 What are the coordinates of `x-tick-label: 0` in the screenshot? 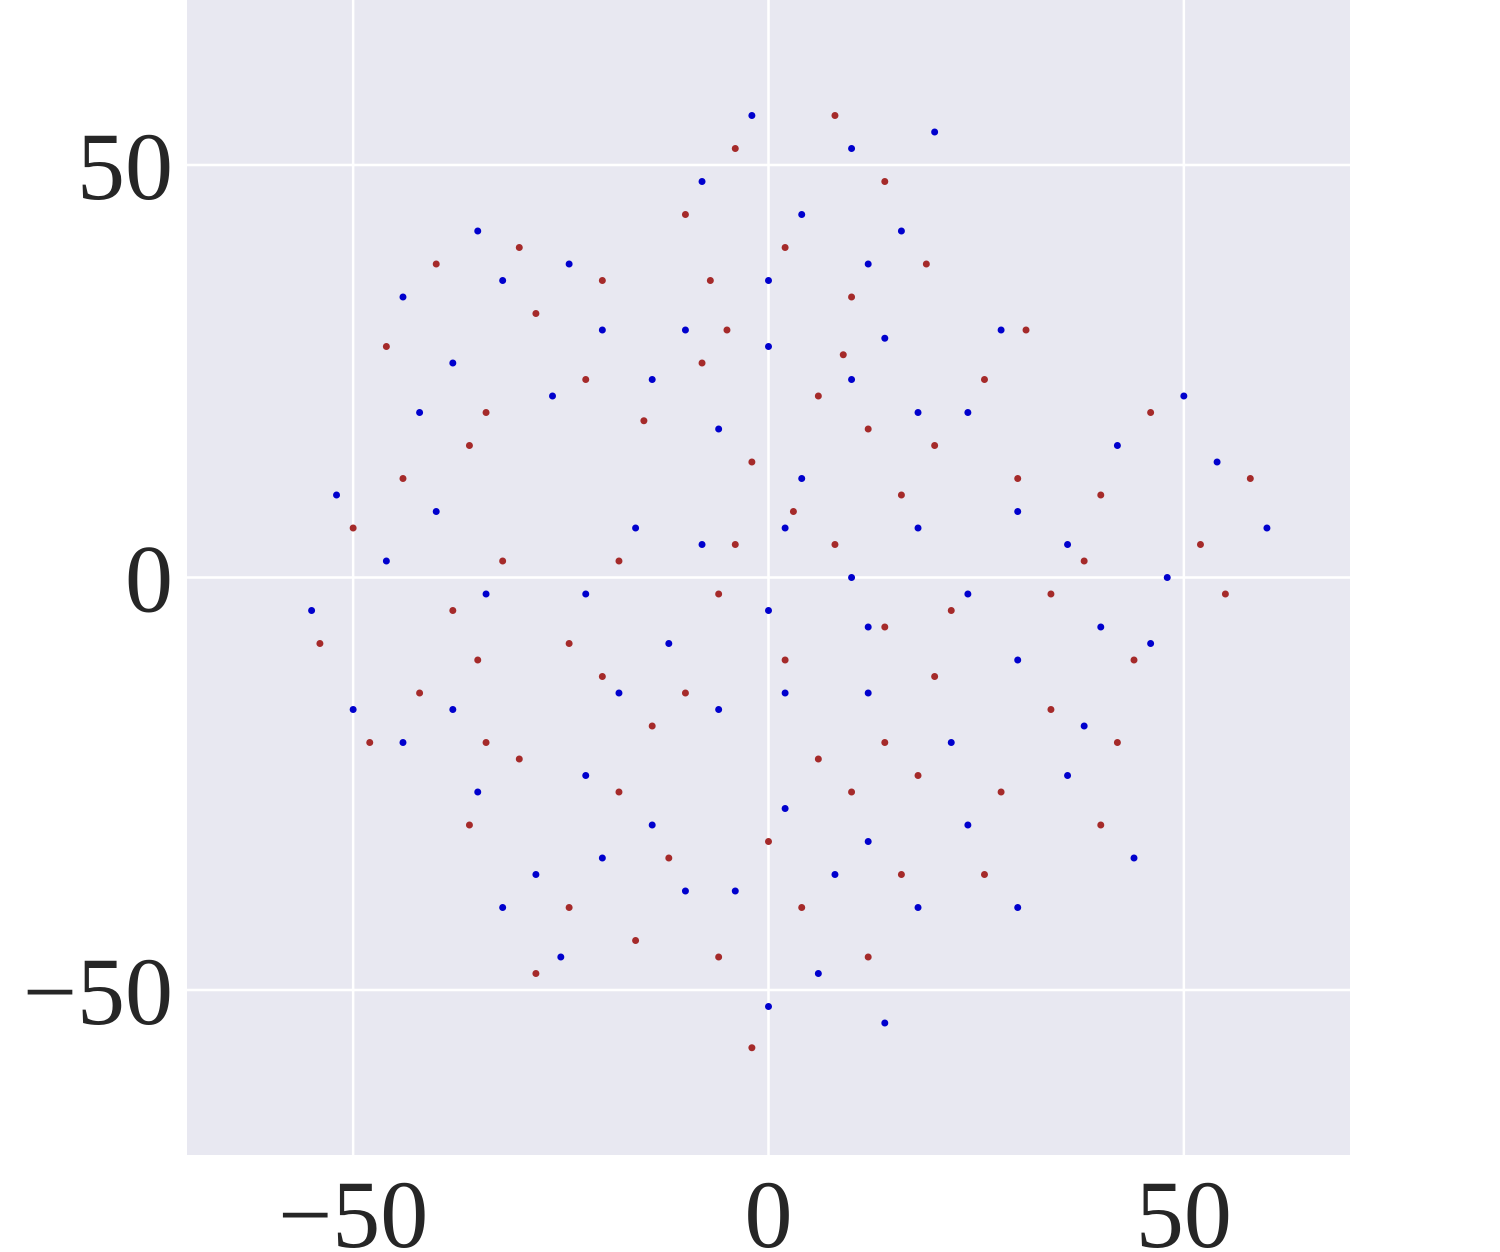 It's located at (769, 1206).